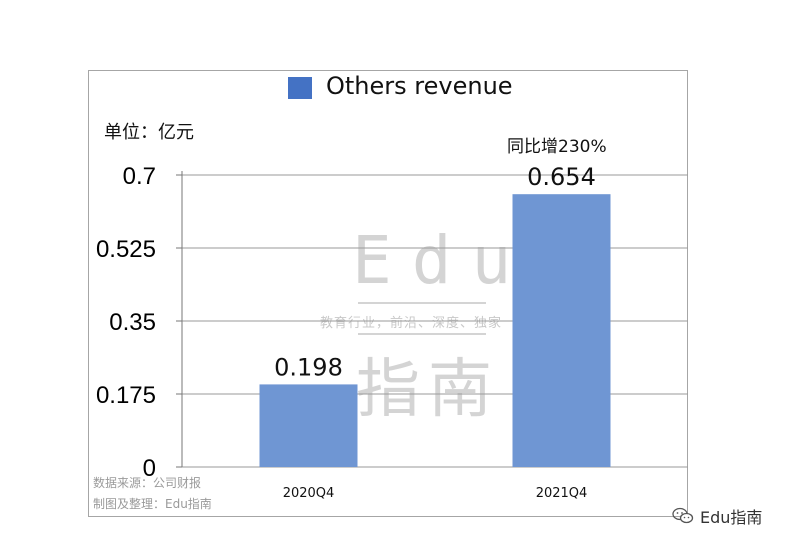 This screenshot has height=550, width=802. I want to click on source-line-2: 制图及整理：Edu指南, so click(152, 504).